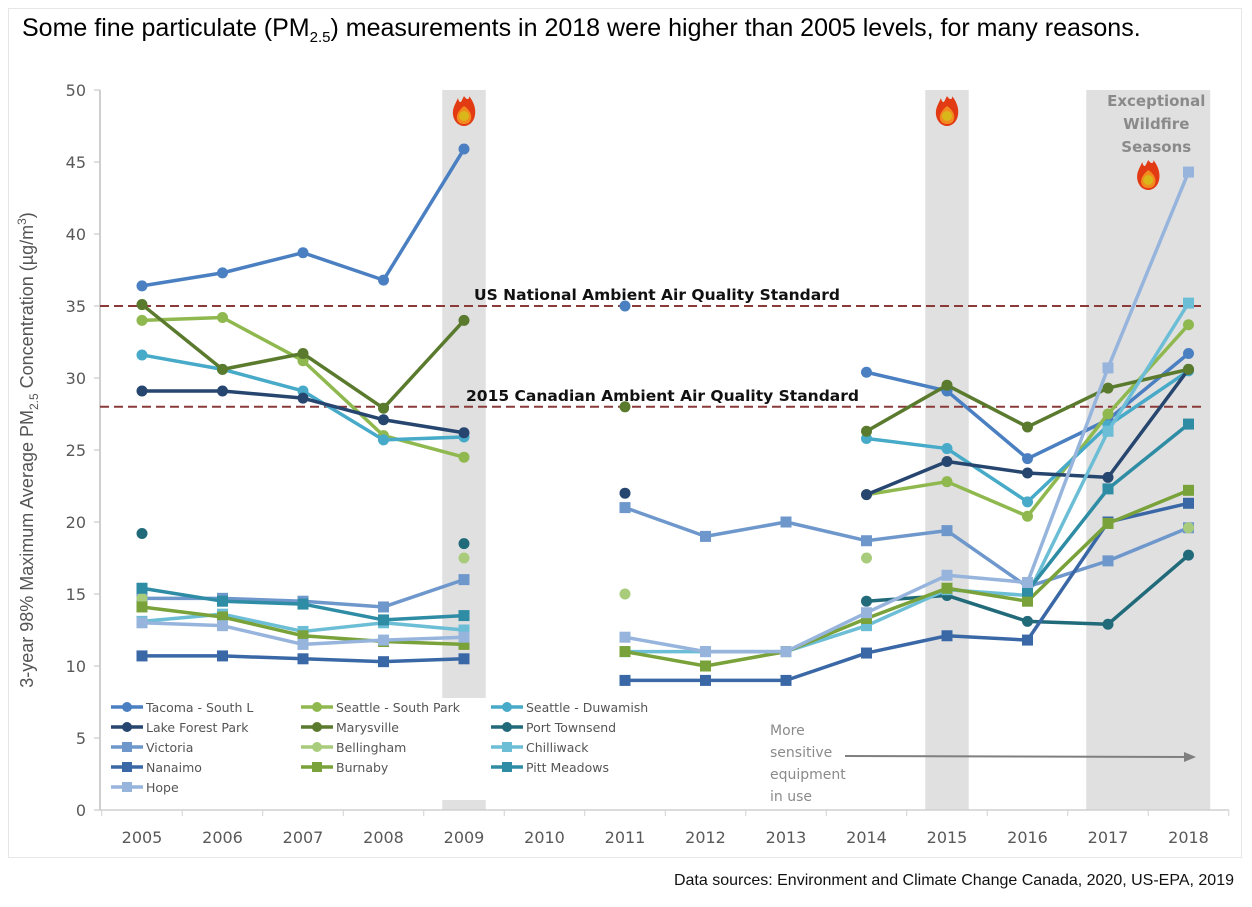 This screenshot has width=1252, height=907. I want to click on fire-icon, so click(464, 111).